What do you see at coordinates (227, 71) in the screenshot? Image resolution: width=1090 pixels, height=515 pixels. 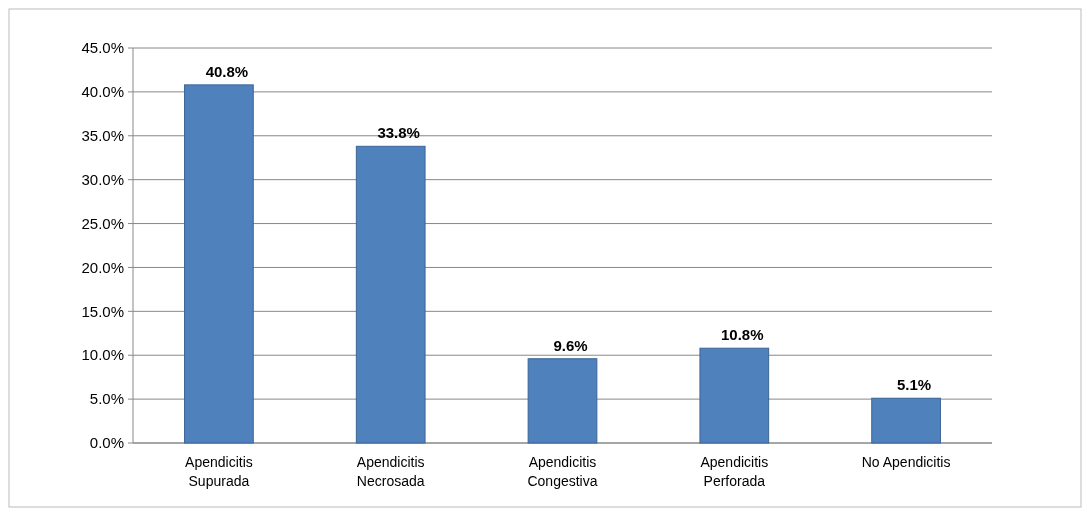 I see `data-label: 40.8%` at bounding box center [227, 71].